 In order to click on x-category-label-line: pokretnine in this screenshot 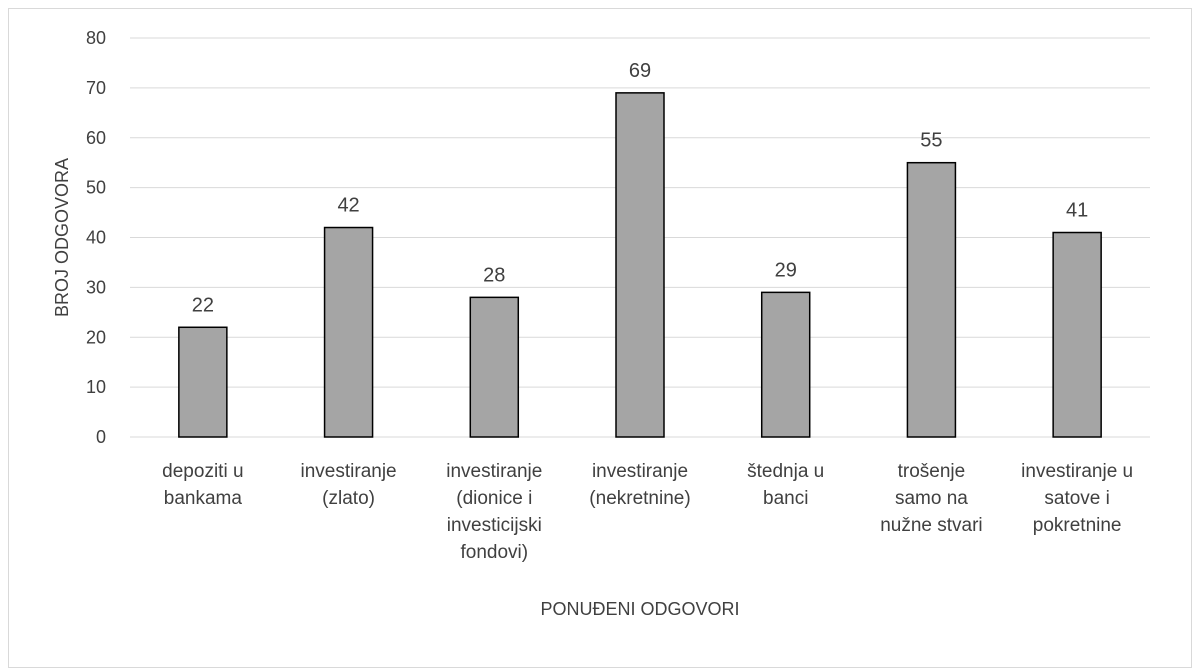, I will do `click(1077, 525)`.